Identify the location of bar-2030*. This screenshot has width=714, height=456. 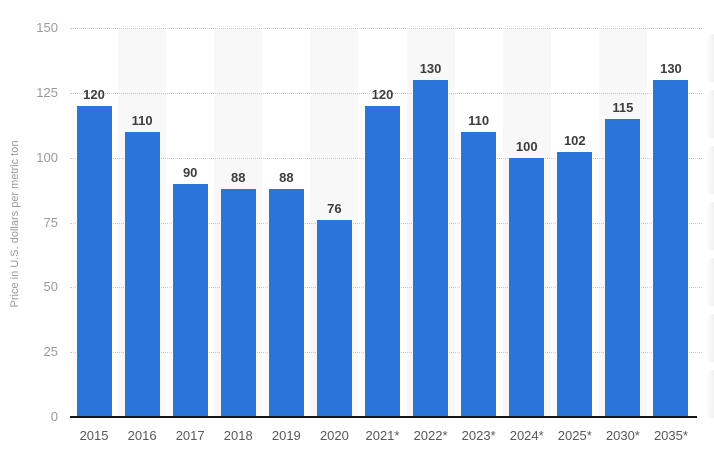
(623, 267).